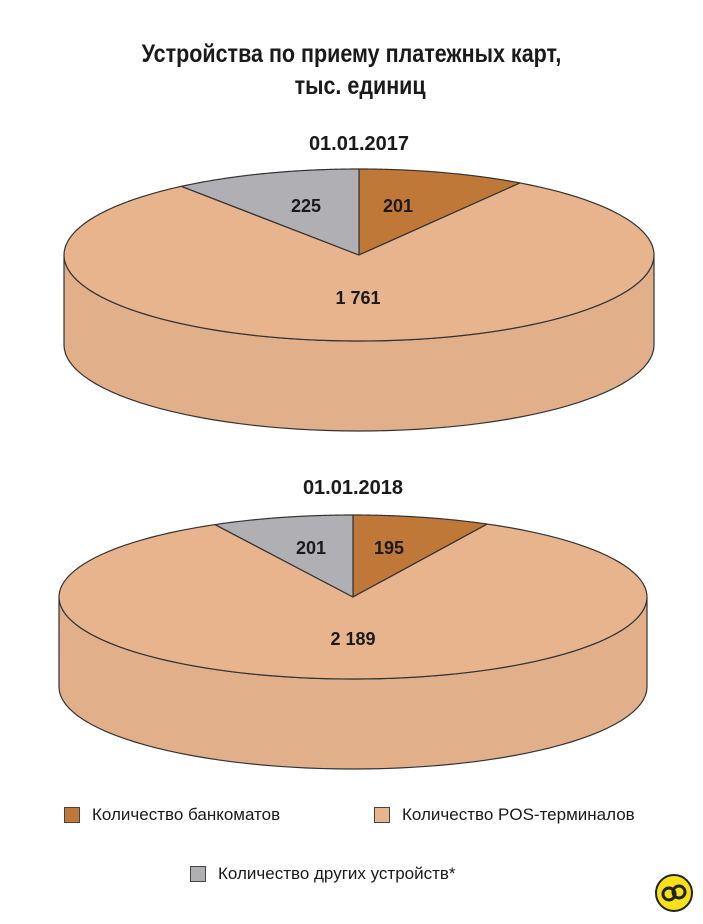 Image resolution: width=703 pixels, height=924 pixels. What do you see at coordinates (382, 815) in the screenshot?
I see `legend-swatch-pos` at bounding box center [382, 815].